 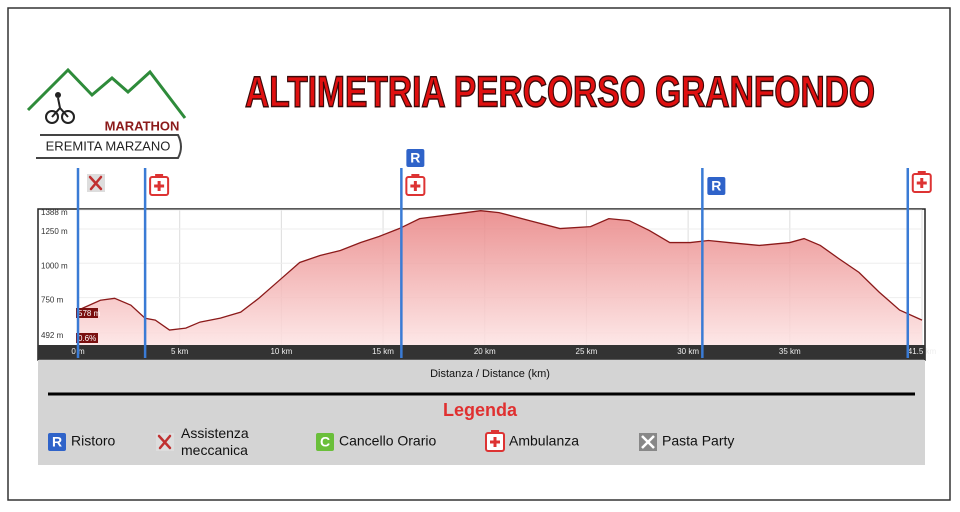 I want to click on icon: C, so click(x=325, y=442).